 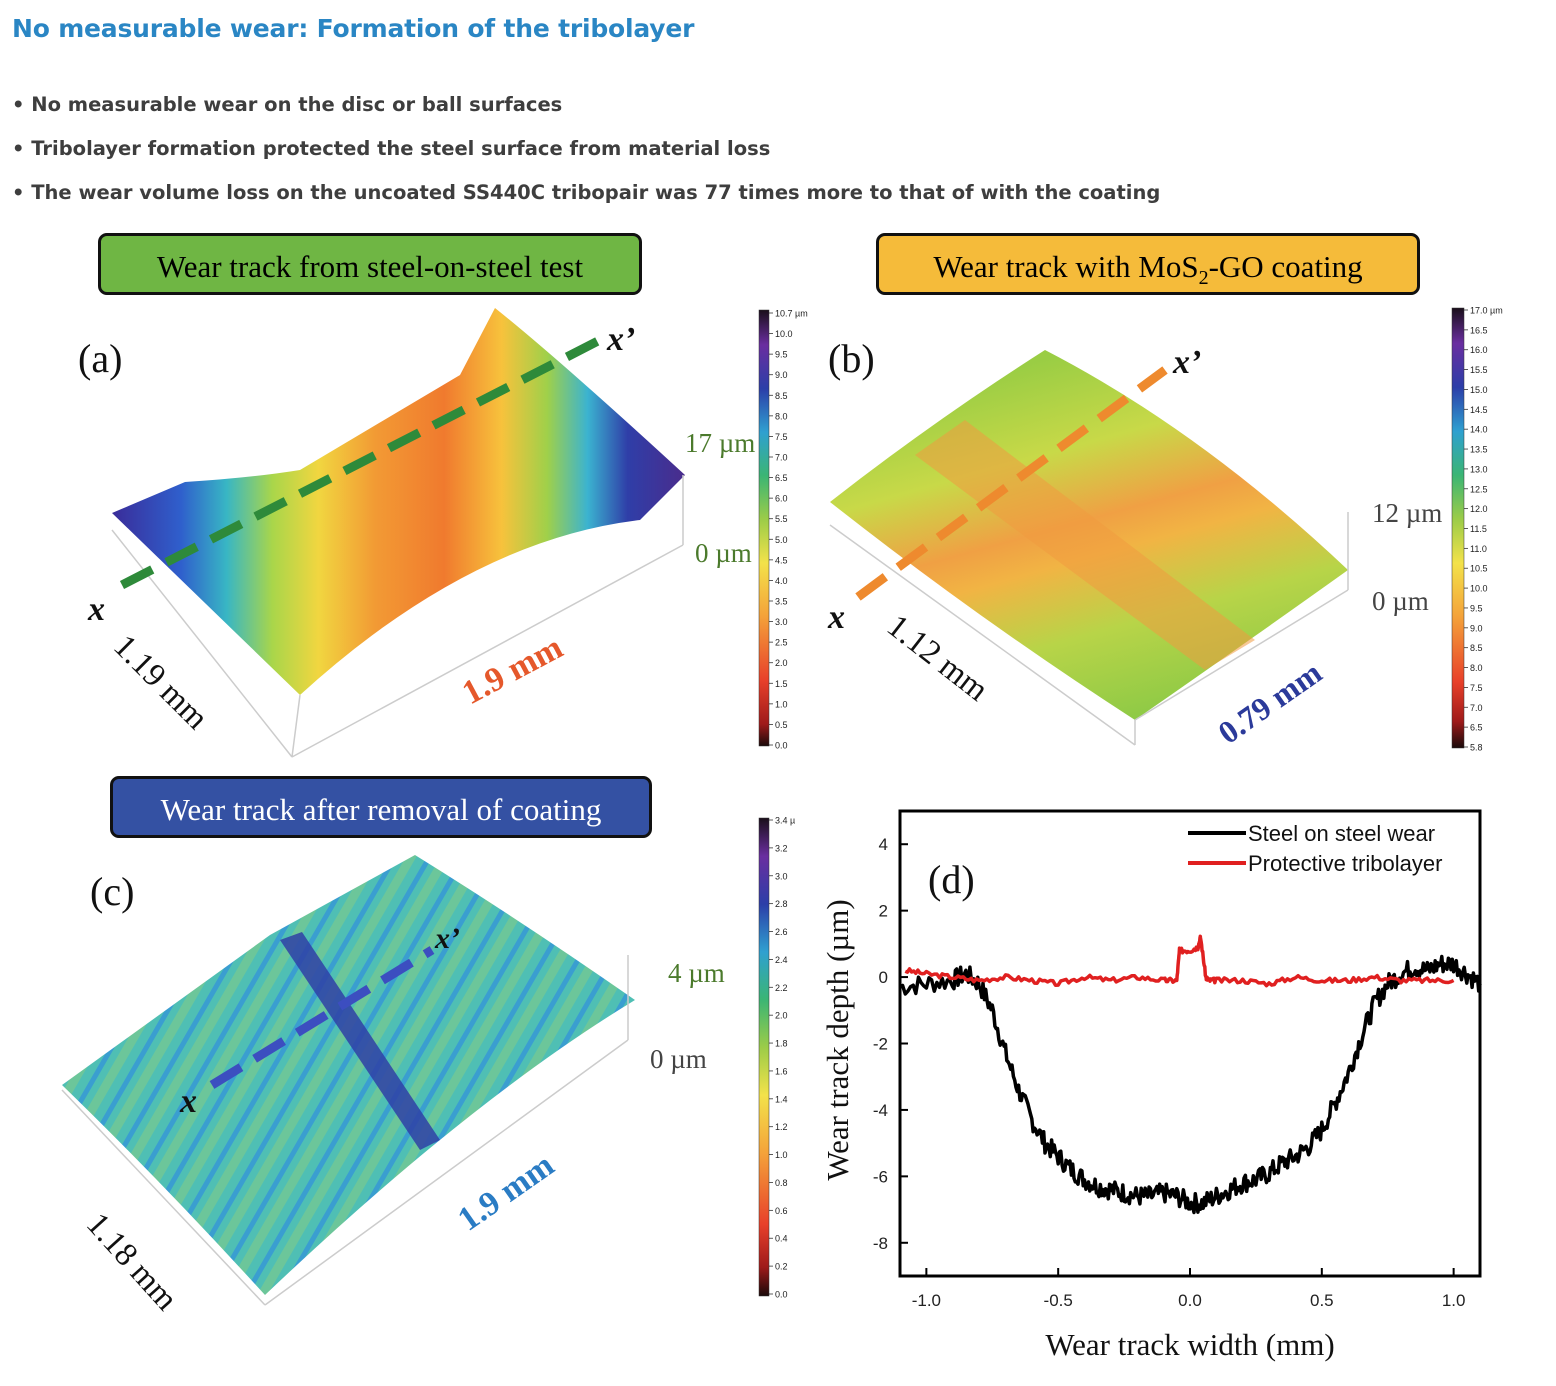 I want to click on y-tick-label: -4, so click(x=880, y=1110).